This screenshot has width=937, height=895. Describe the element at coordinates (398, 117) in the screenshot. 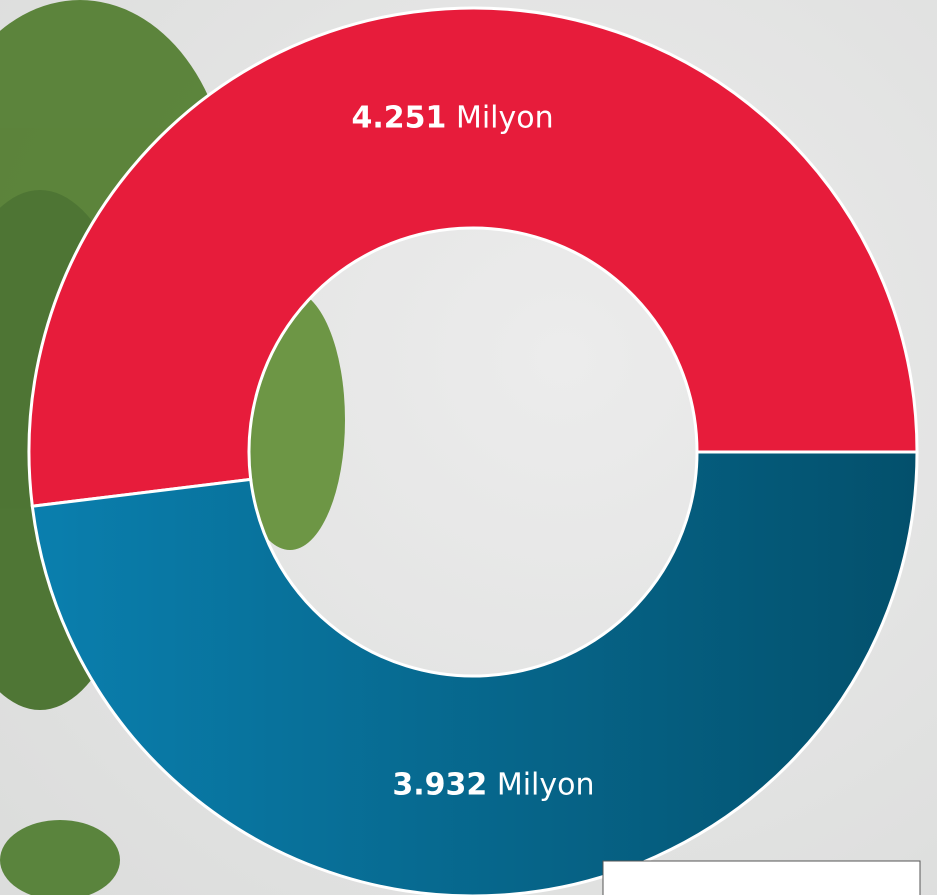

I see `value-label: 4.251` at that location.